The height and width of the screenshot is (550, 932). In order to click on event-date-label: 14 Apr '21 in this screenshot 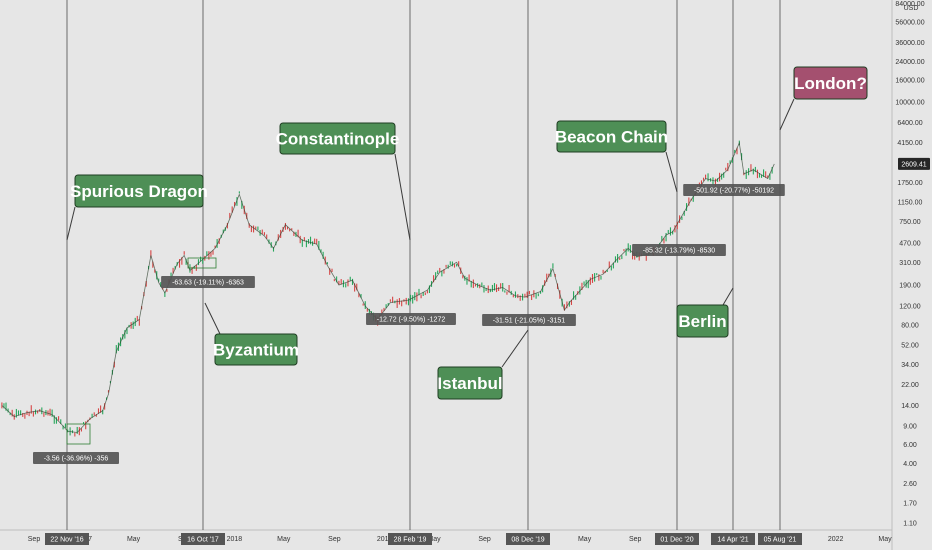, I will do `click(732, 540)`.